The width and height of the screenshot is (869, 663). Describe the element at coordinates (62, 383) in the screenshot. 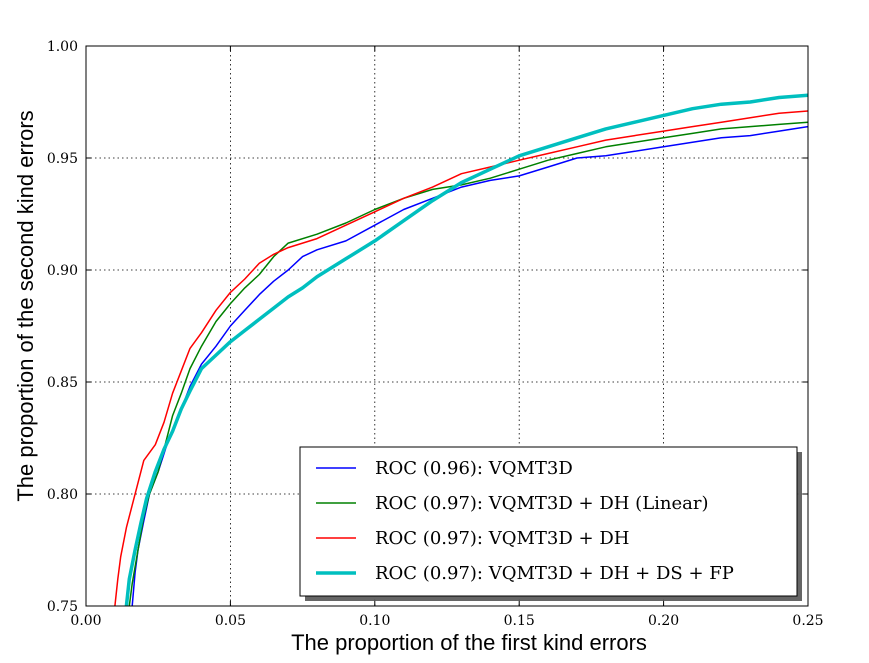

I see `y-tick-label: 0.85` at that location.